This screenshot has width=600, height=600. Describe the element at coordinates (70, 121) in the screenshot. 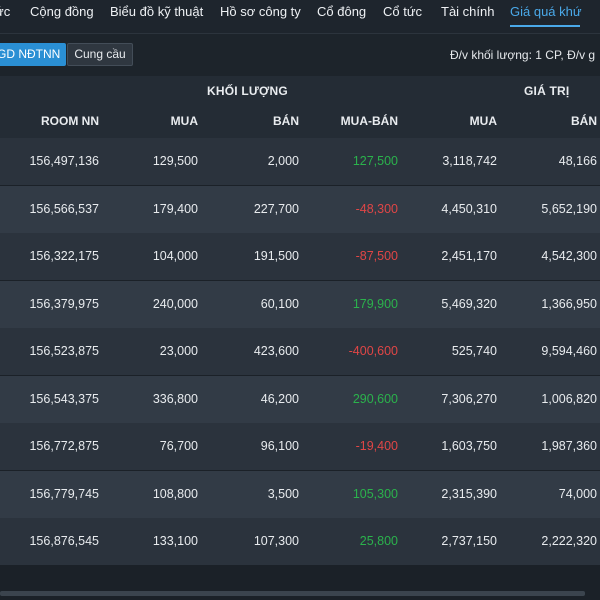

I see `column-header-room-nn: ROOM NN` at that location.